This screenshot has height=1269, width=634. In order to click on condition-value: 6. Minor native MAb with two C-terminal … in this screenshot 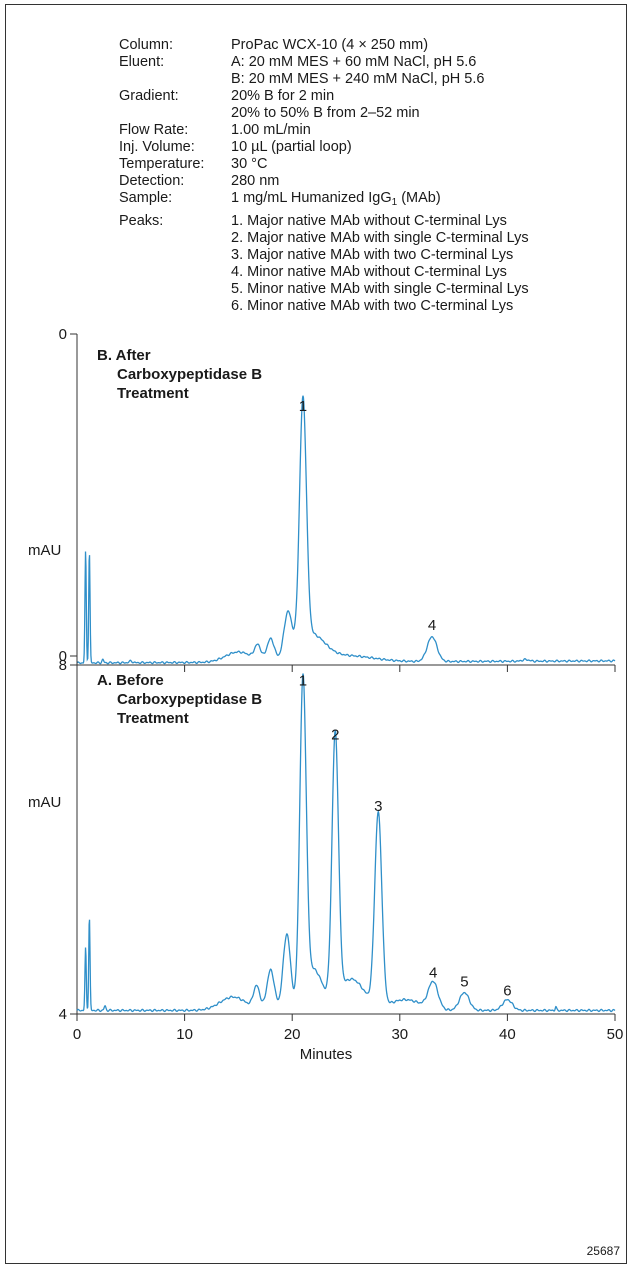, I will do `click(372, 306)`.